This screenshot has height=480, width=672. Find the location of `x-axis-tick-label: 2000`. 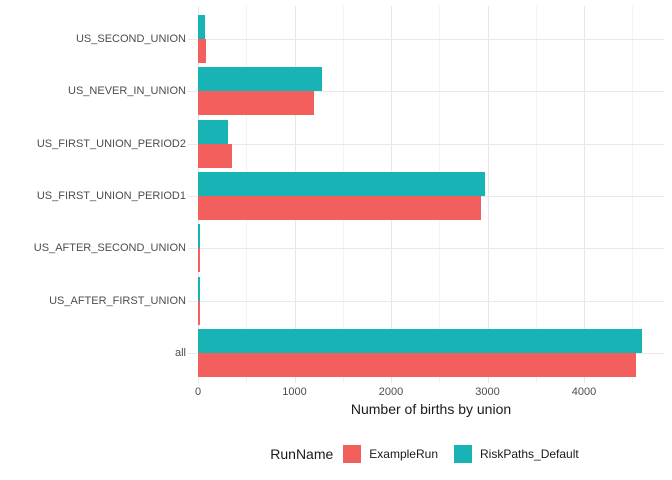

x-axis-tick-label: 2000 is located at coordinates (391, 392).